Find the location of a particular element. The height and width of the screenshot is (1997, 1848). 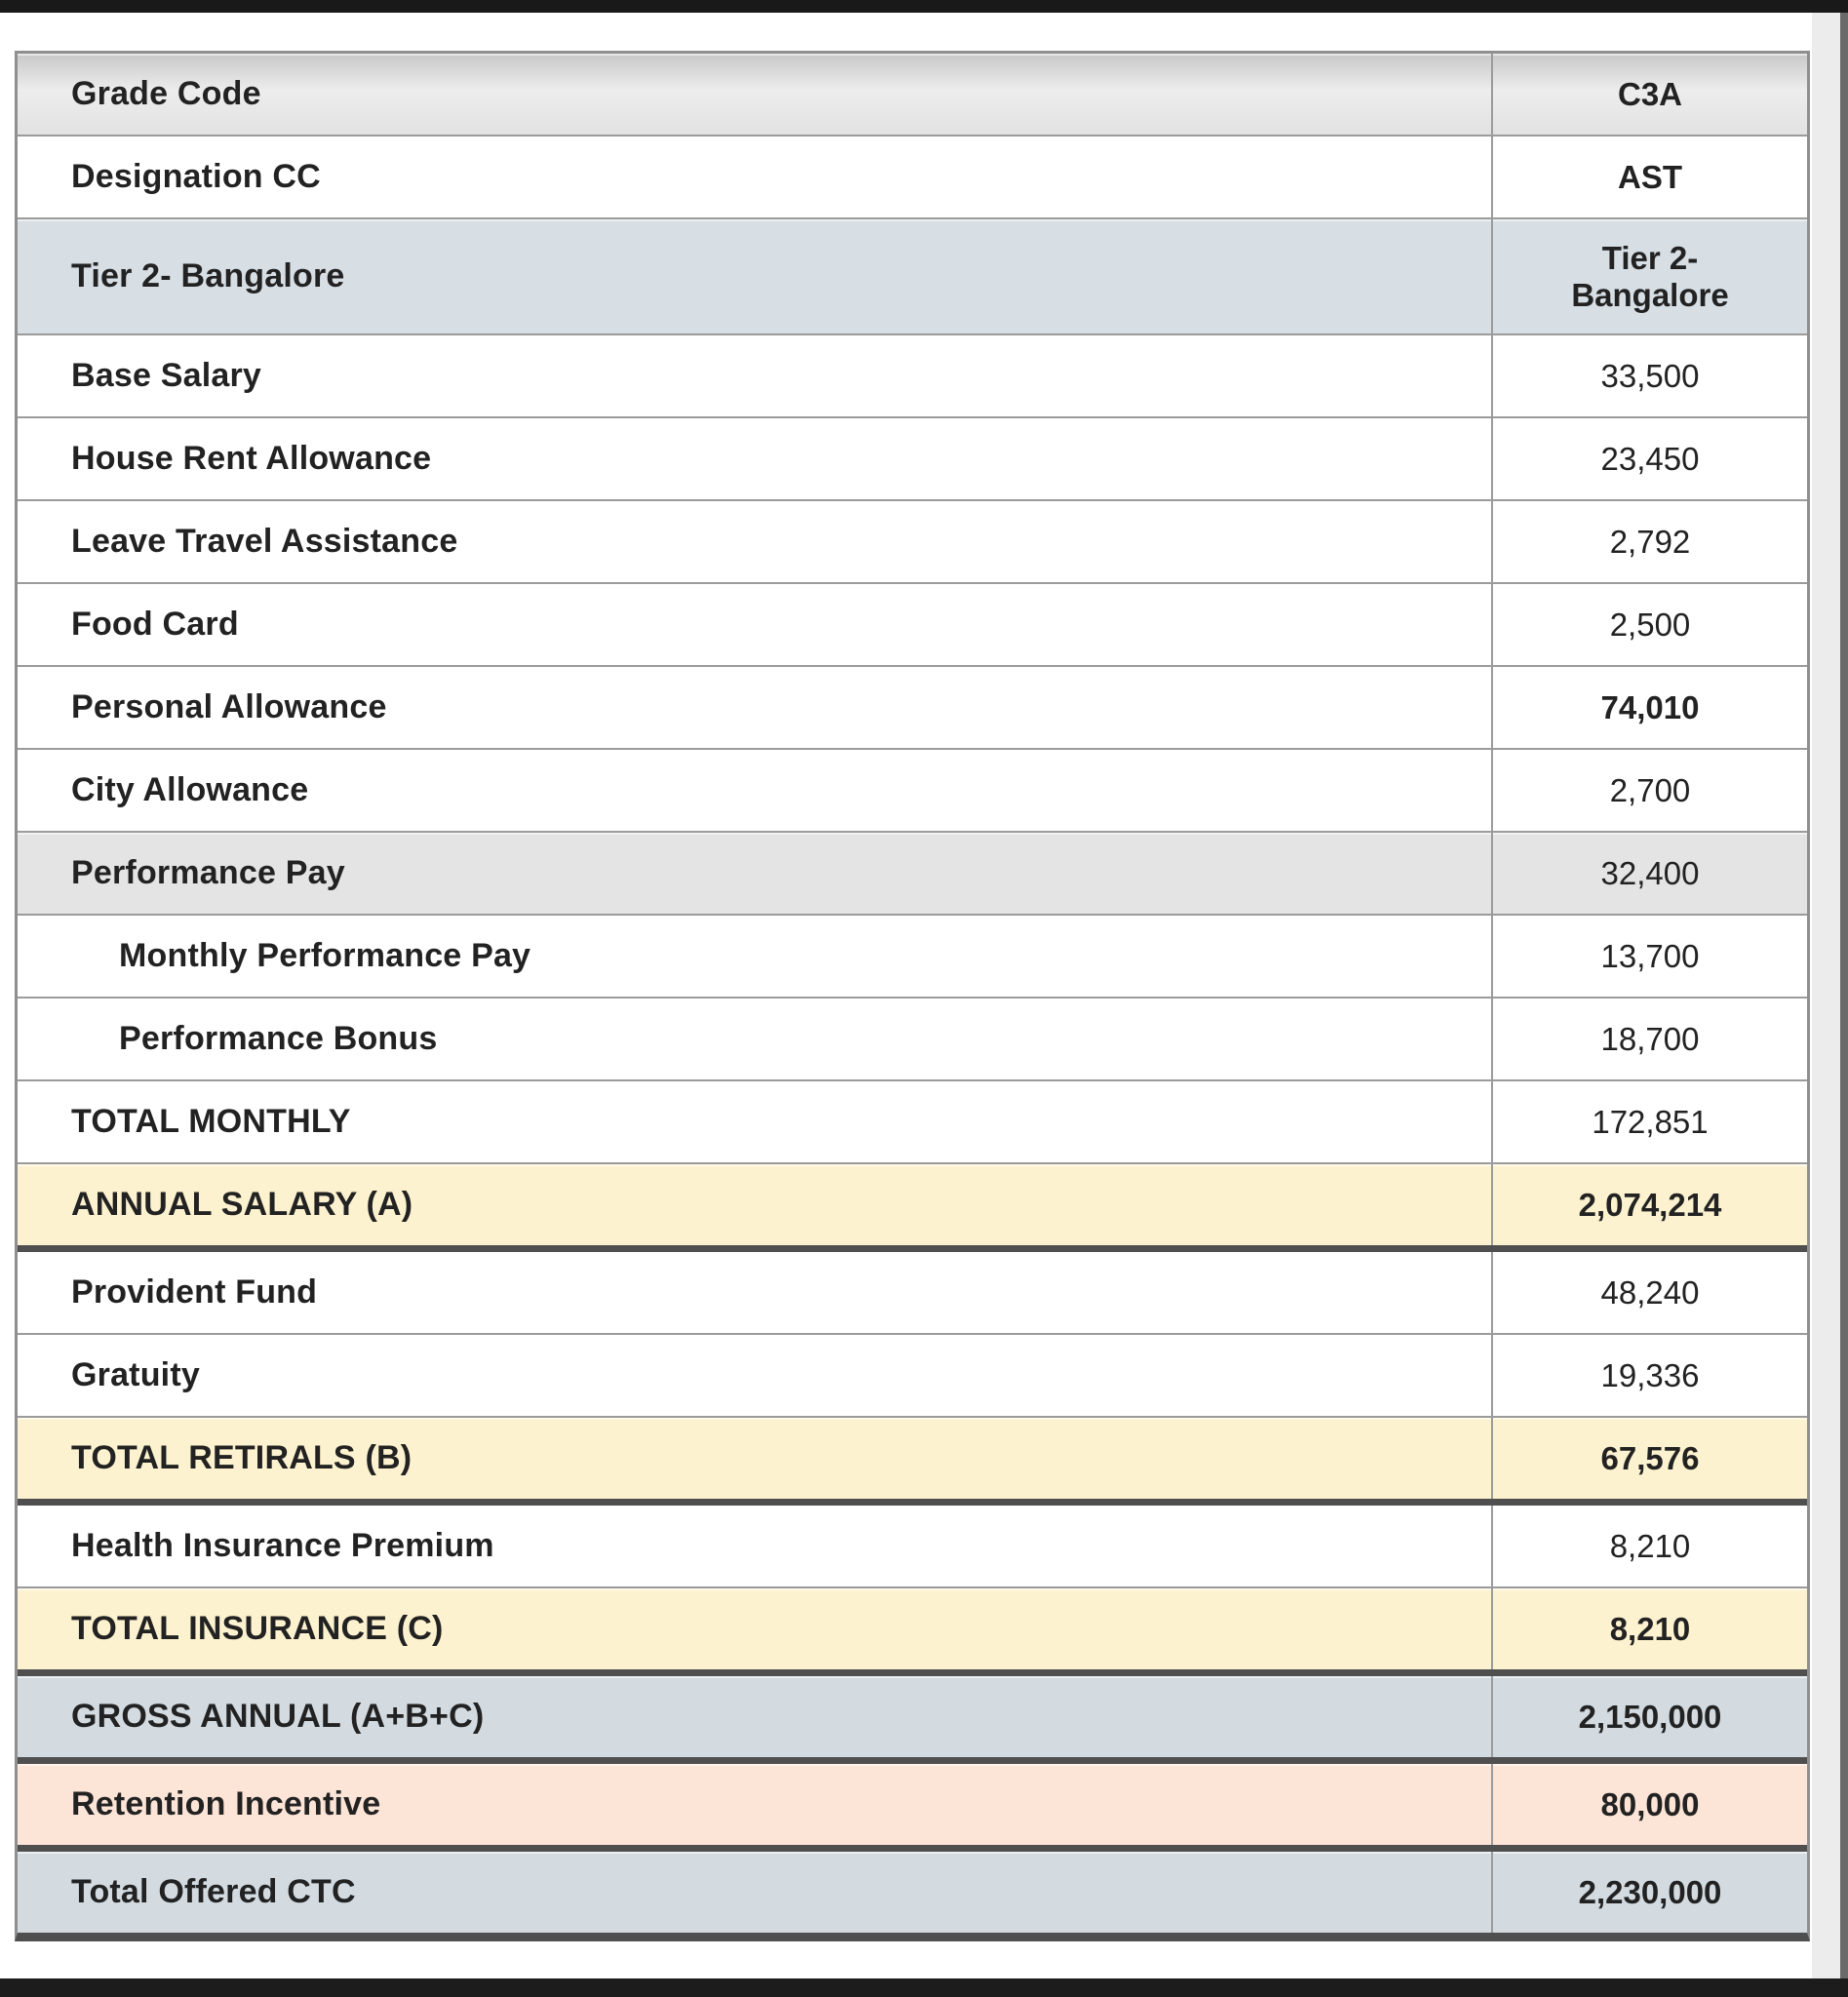

row-value: 67,576 is located at coordinates (1649, 1458).